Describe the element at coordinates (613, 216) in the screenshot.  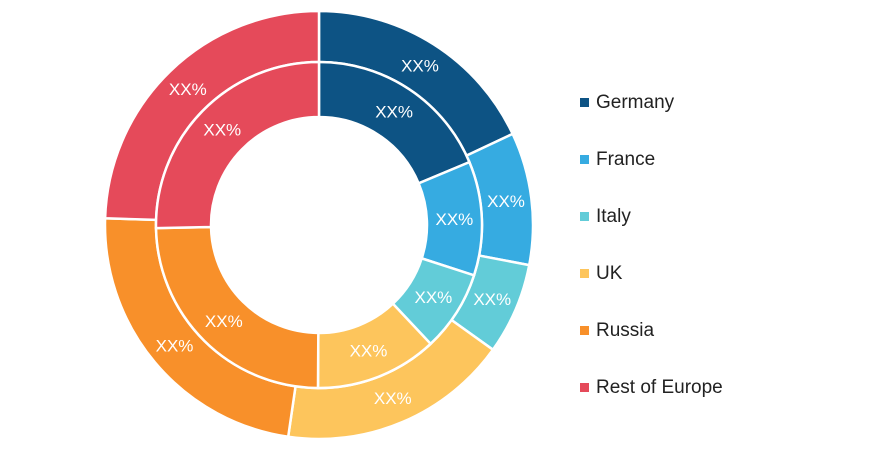
I see `legend-label: Italy` at that location.